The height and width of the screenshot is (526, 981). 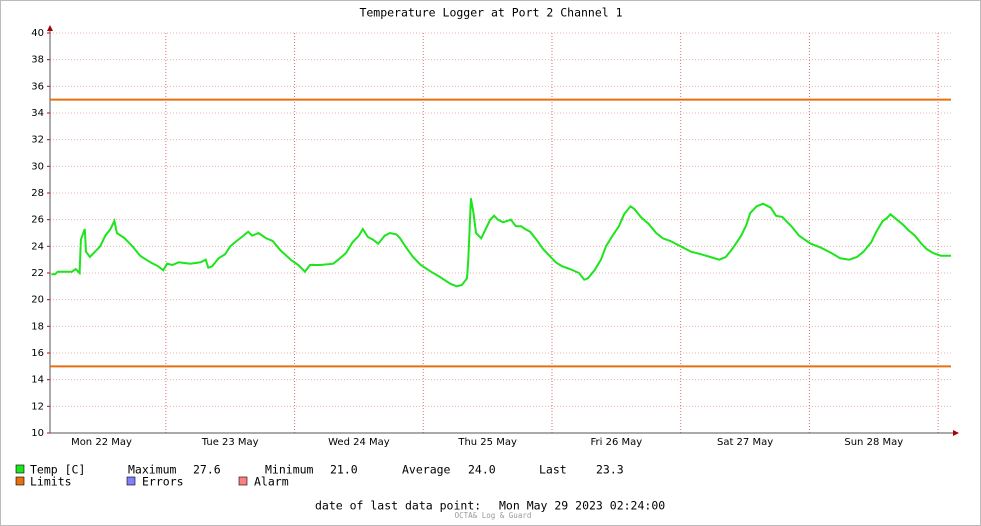 What do you see at coordinates (490, 13) in the screenshot?
I see `chart-title: Temperature Logger at Port 2 Channel 1` at bounding box center [490, 13].